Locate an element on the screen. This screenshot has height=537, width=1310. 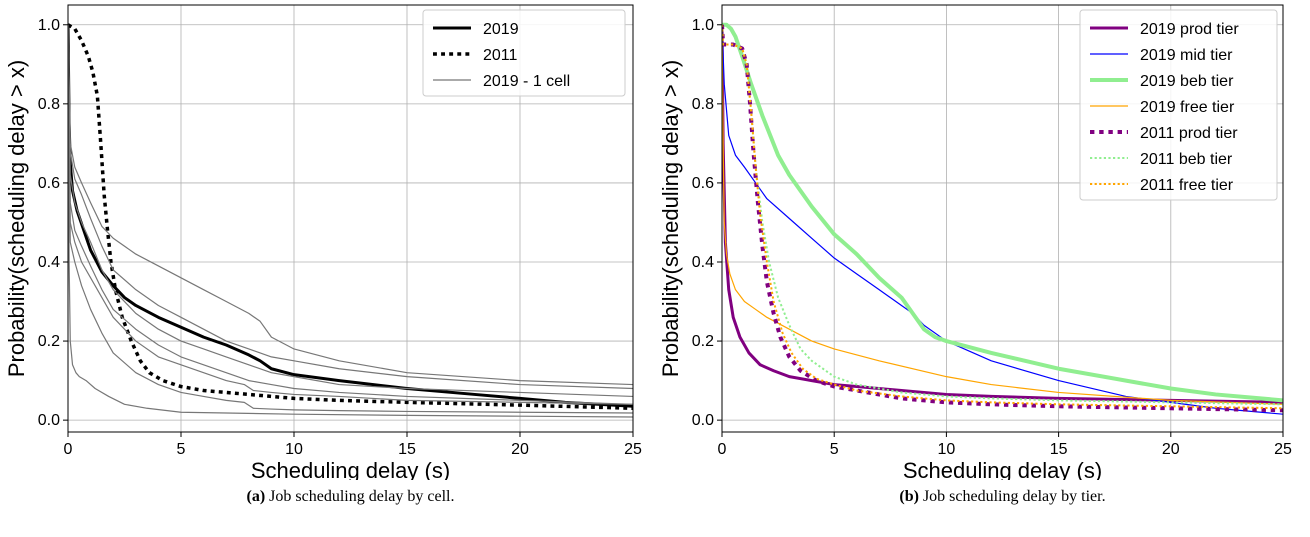
caption-a: (a) Job scheduling delay by cell. is located at coordinates (350, 497).